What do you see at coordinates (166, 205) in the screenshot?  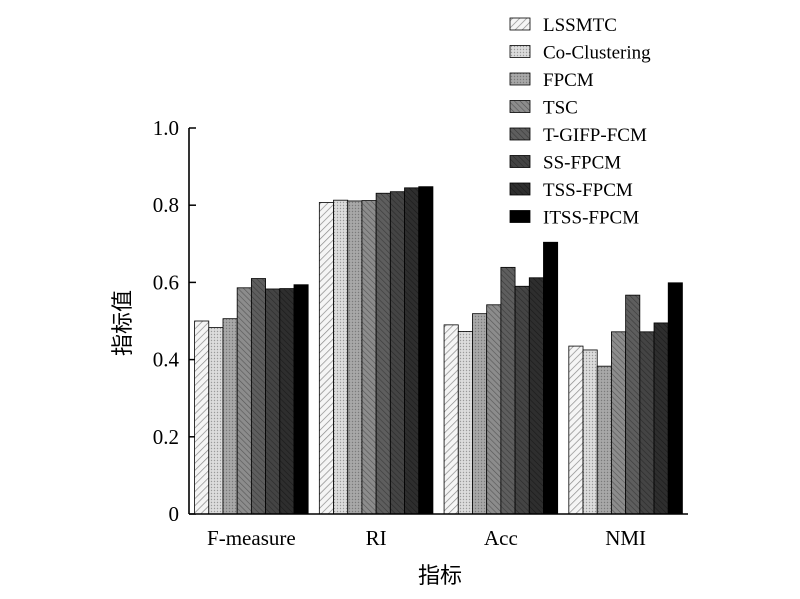 I see `y-tick-label: 0.8` at bounding box center [166, 205].